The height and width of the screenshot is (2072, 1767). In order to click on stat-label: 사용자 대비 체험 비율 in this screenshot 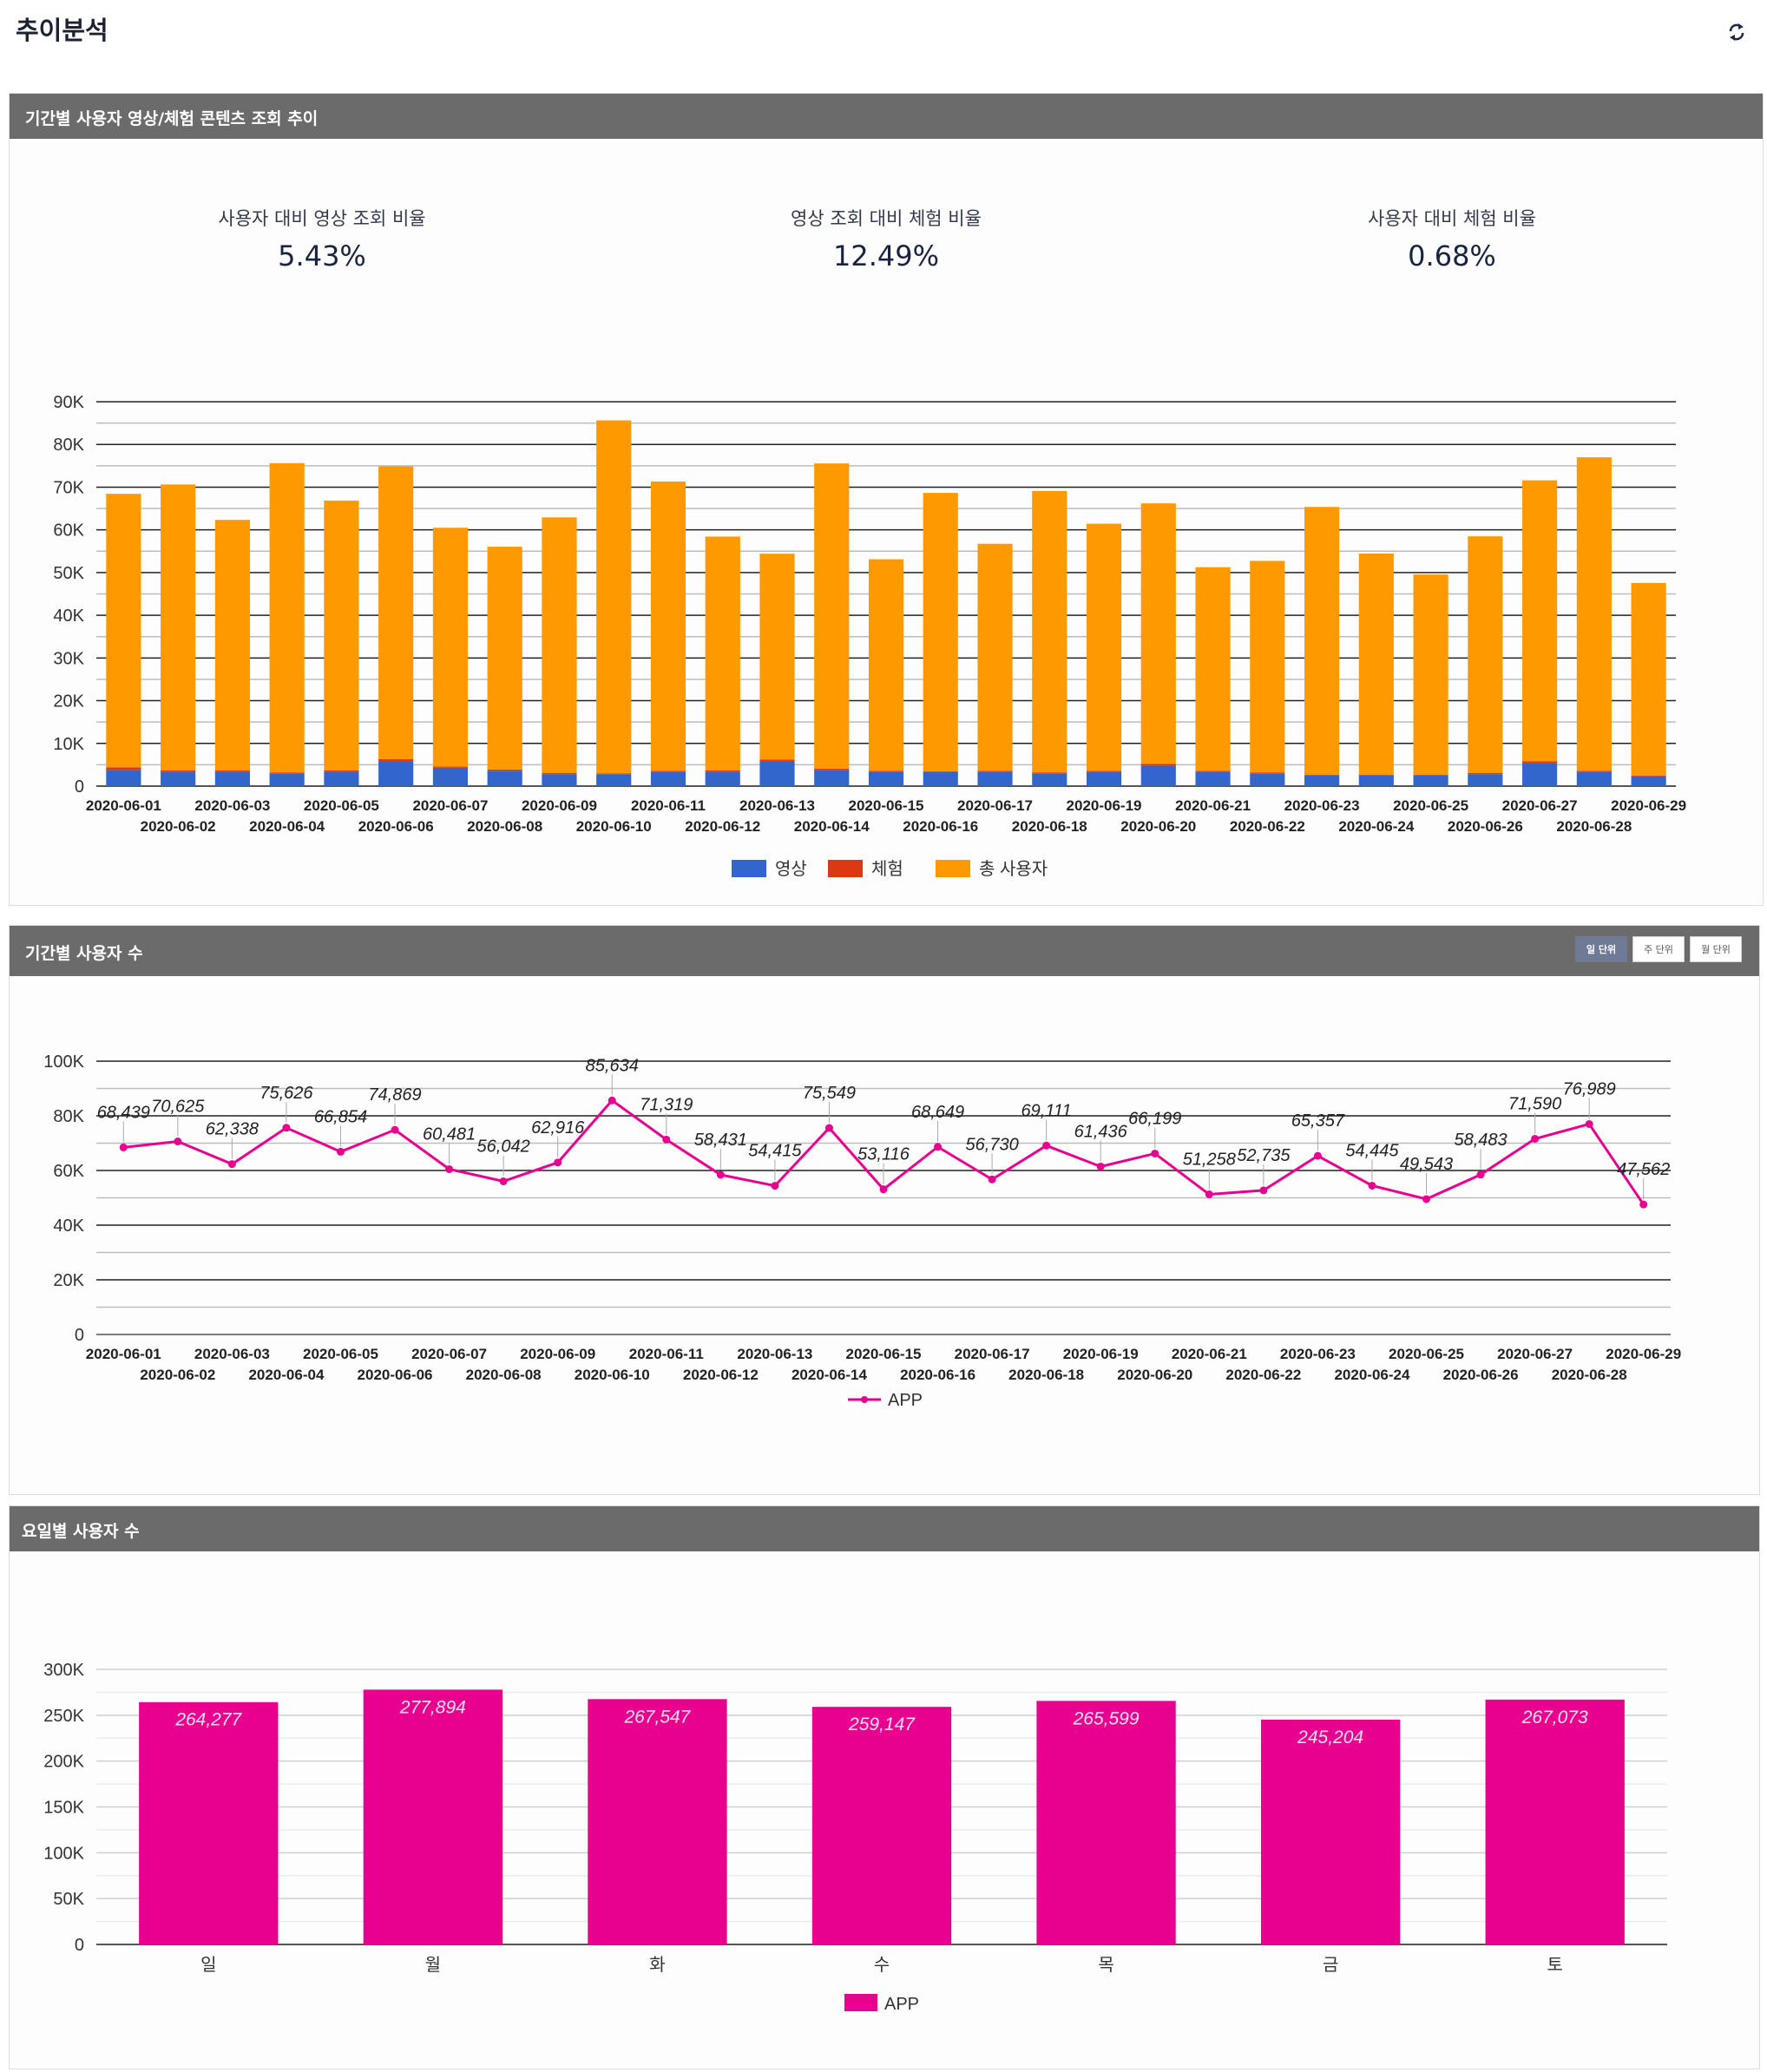, I will do `click(1452, 218)`.